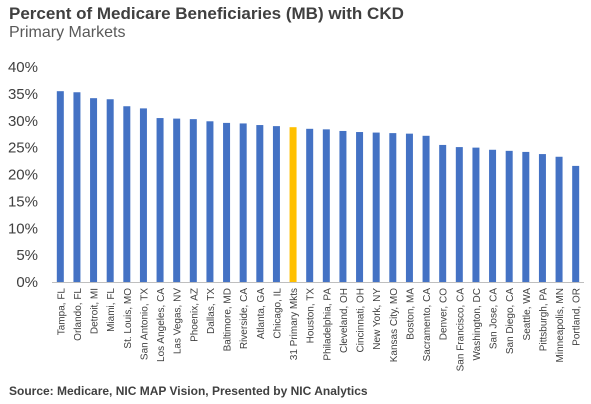 The height and width of the screenshot is (404, 591). Describe the element at coordinates (344, 320) in the screenshot. I see `x-tick-label: Cleveland, OH` at that location.